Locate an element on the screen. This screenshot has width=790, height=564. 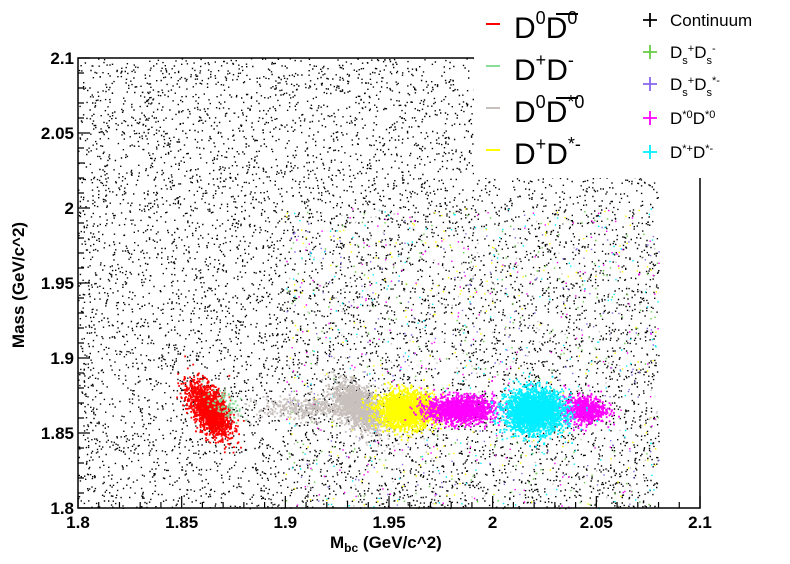
y-tick-label: 1.85 is located at coordinates (57, 433).